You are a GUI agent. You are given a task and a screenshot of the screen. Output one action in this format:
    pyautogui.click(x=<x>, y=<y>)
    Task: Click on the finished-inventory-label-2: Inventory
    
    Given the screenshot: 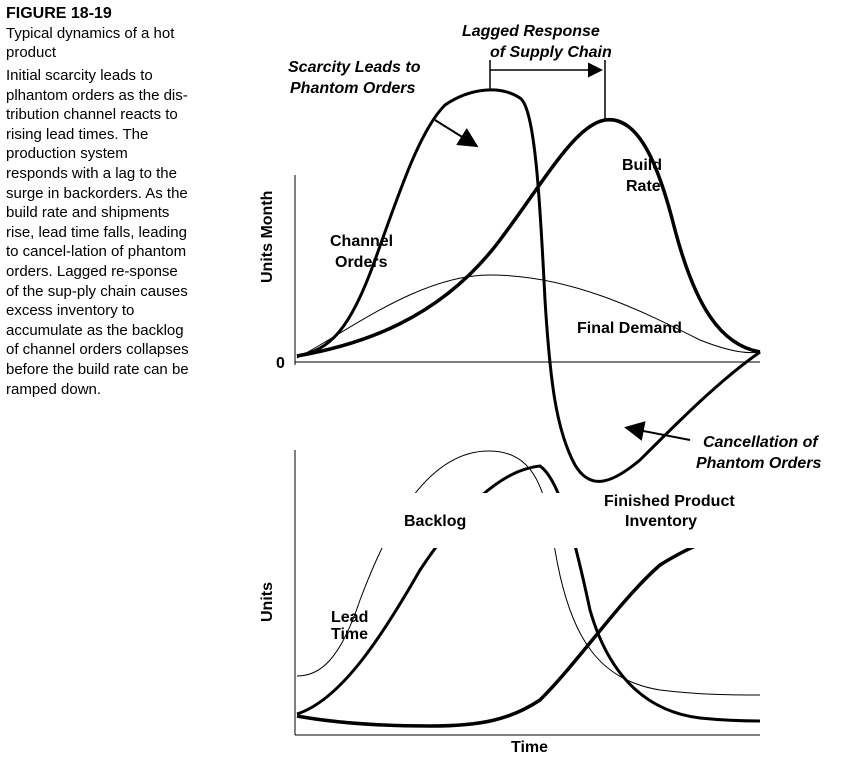 What is the action you would take?
    pyautogui.click(x=661, y=521)
    